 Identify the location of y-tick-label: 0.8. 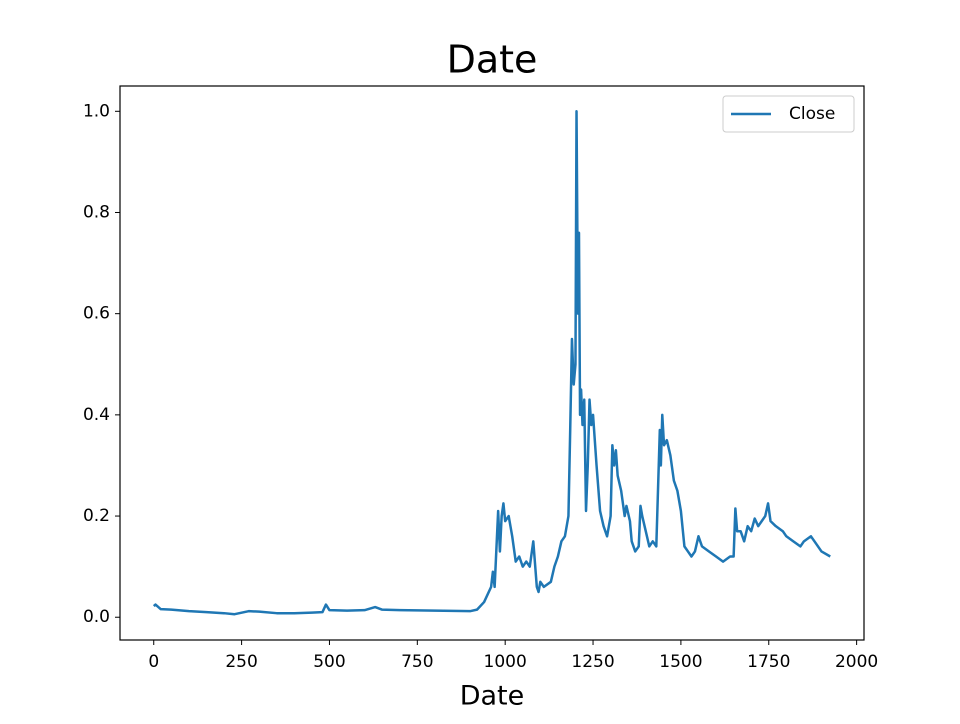
(96, 212).